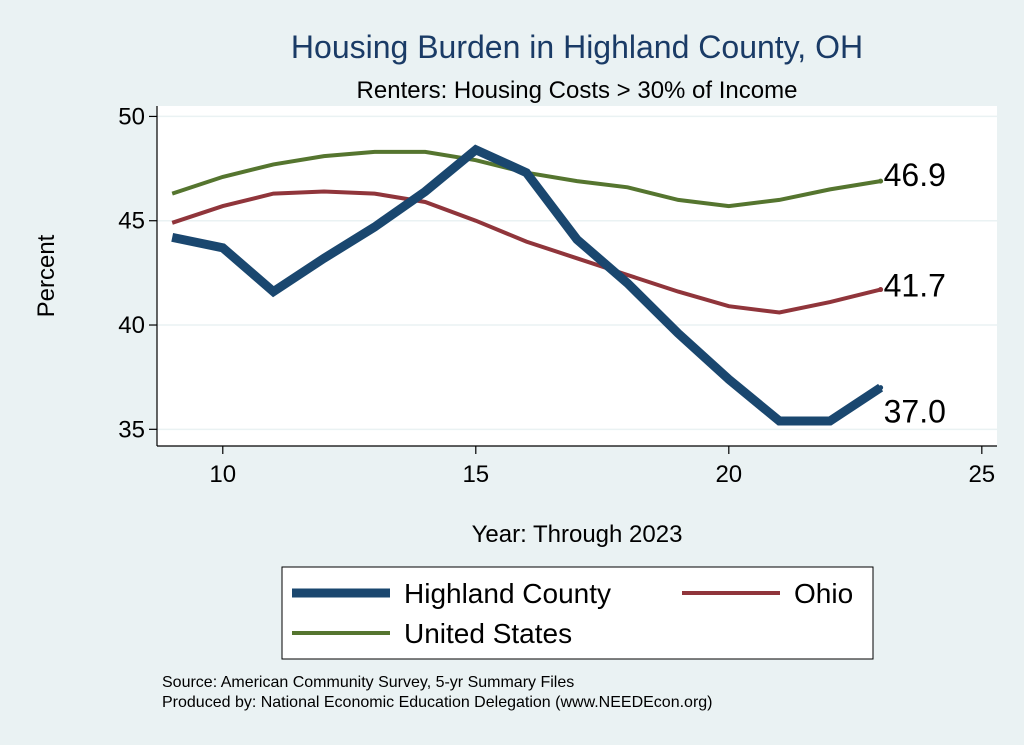 Image resolution: width=1024 pixels, height=745 pixels. Describe the element at coordinates (131, 325) in the screenshot. I see `y-tick-label-40: 40` at that location.